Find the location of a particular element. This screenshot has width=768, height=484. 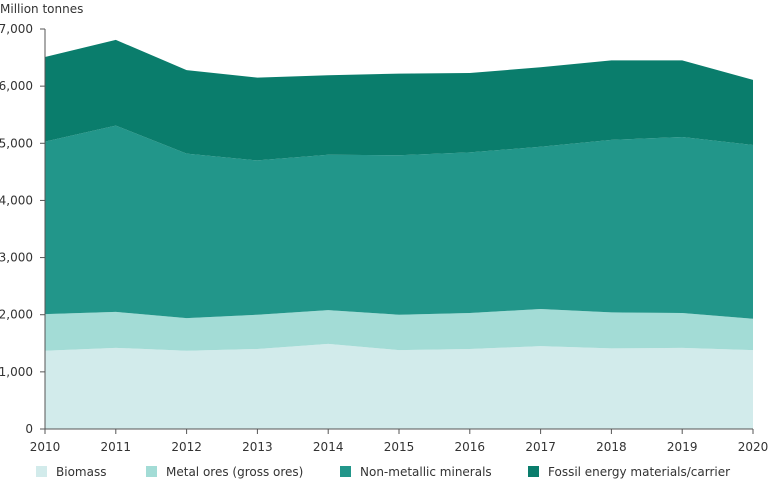

legend-item: Non-metallic minerals is located at coordinates (416, 472).